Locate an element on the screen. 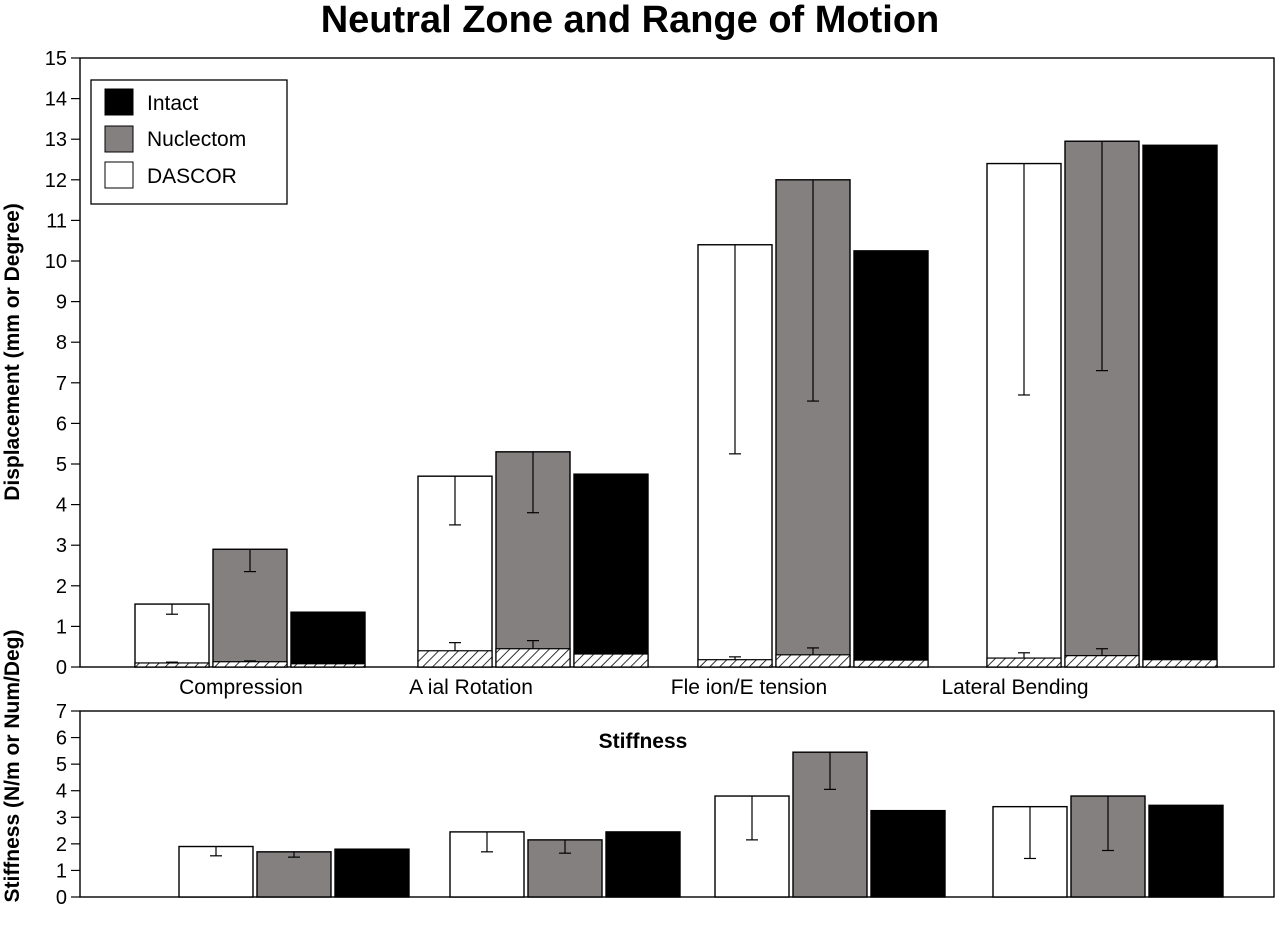 The height and width of the screenshot is (926, 1280). top-y-tick-label: 7 is located at coordinates (61, 384).